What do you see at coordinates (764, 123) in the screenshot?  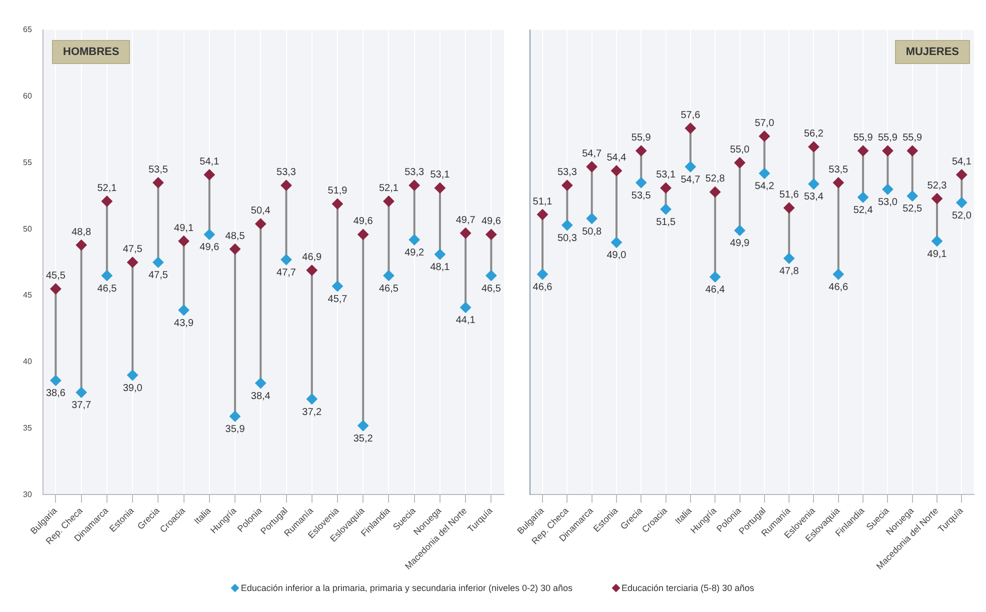 I see `data-label: 57,0` at bounding box center [764, 123].